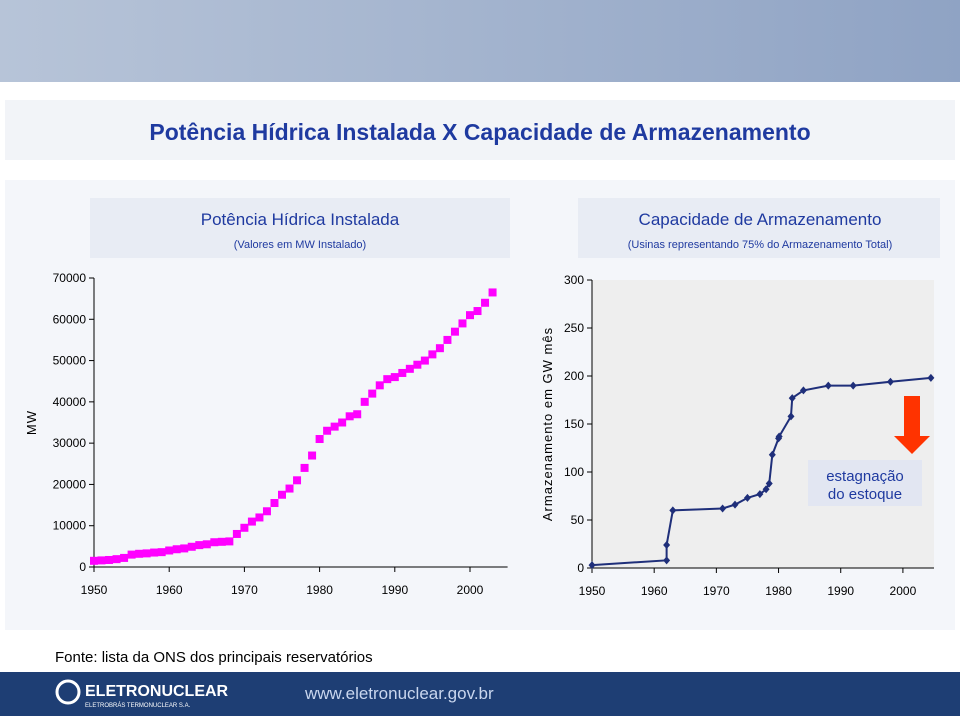  I want to click on brand: ELETRONUCLEAR, so click(157, 691).